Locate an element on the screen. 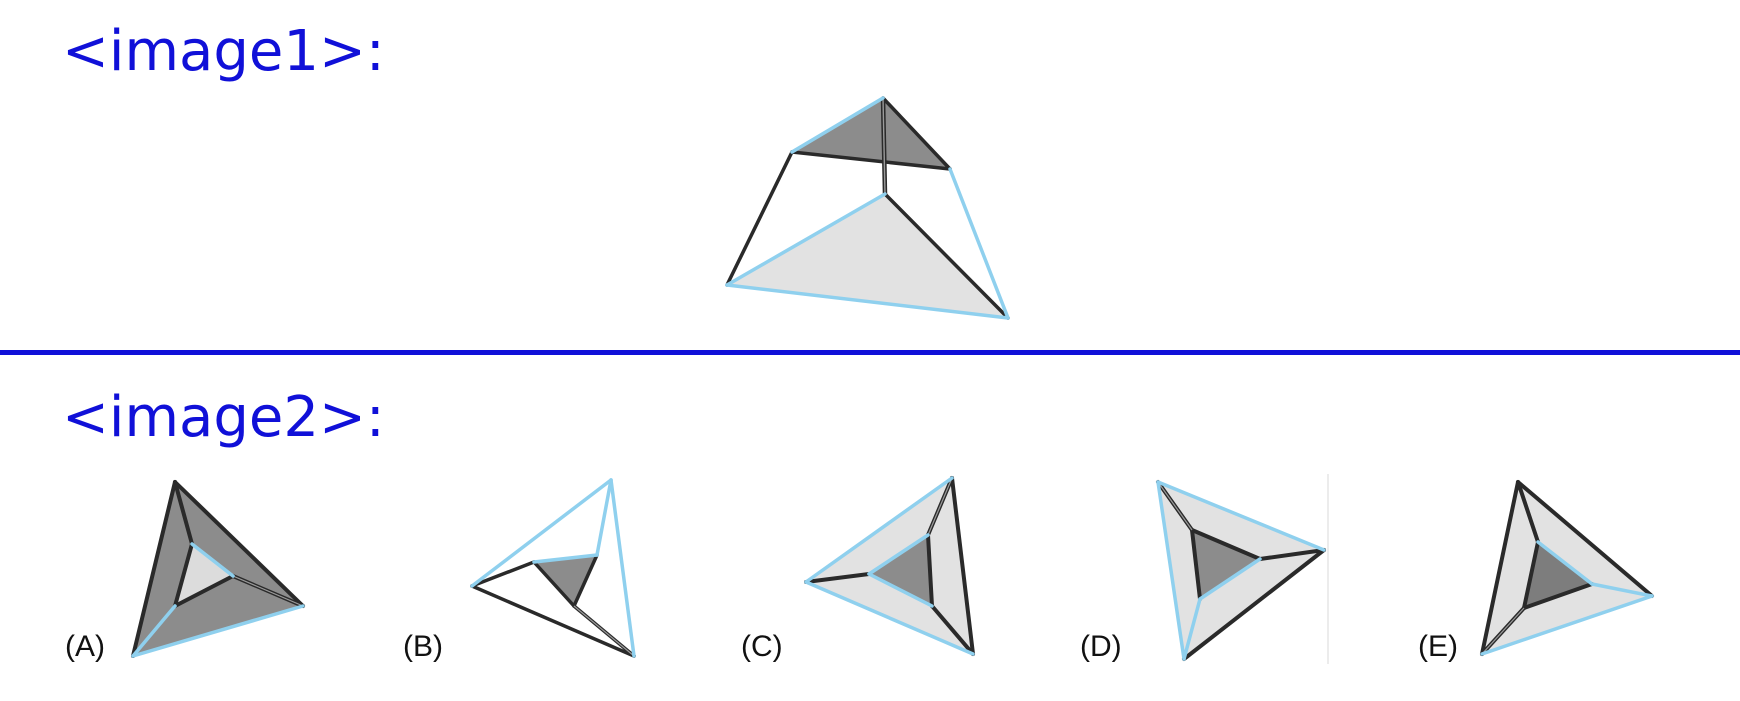  image1-label: <image1>: is located at coordinates (223, 51).